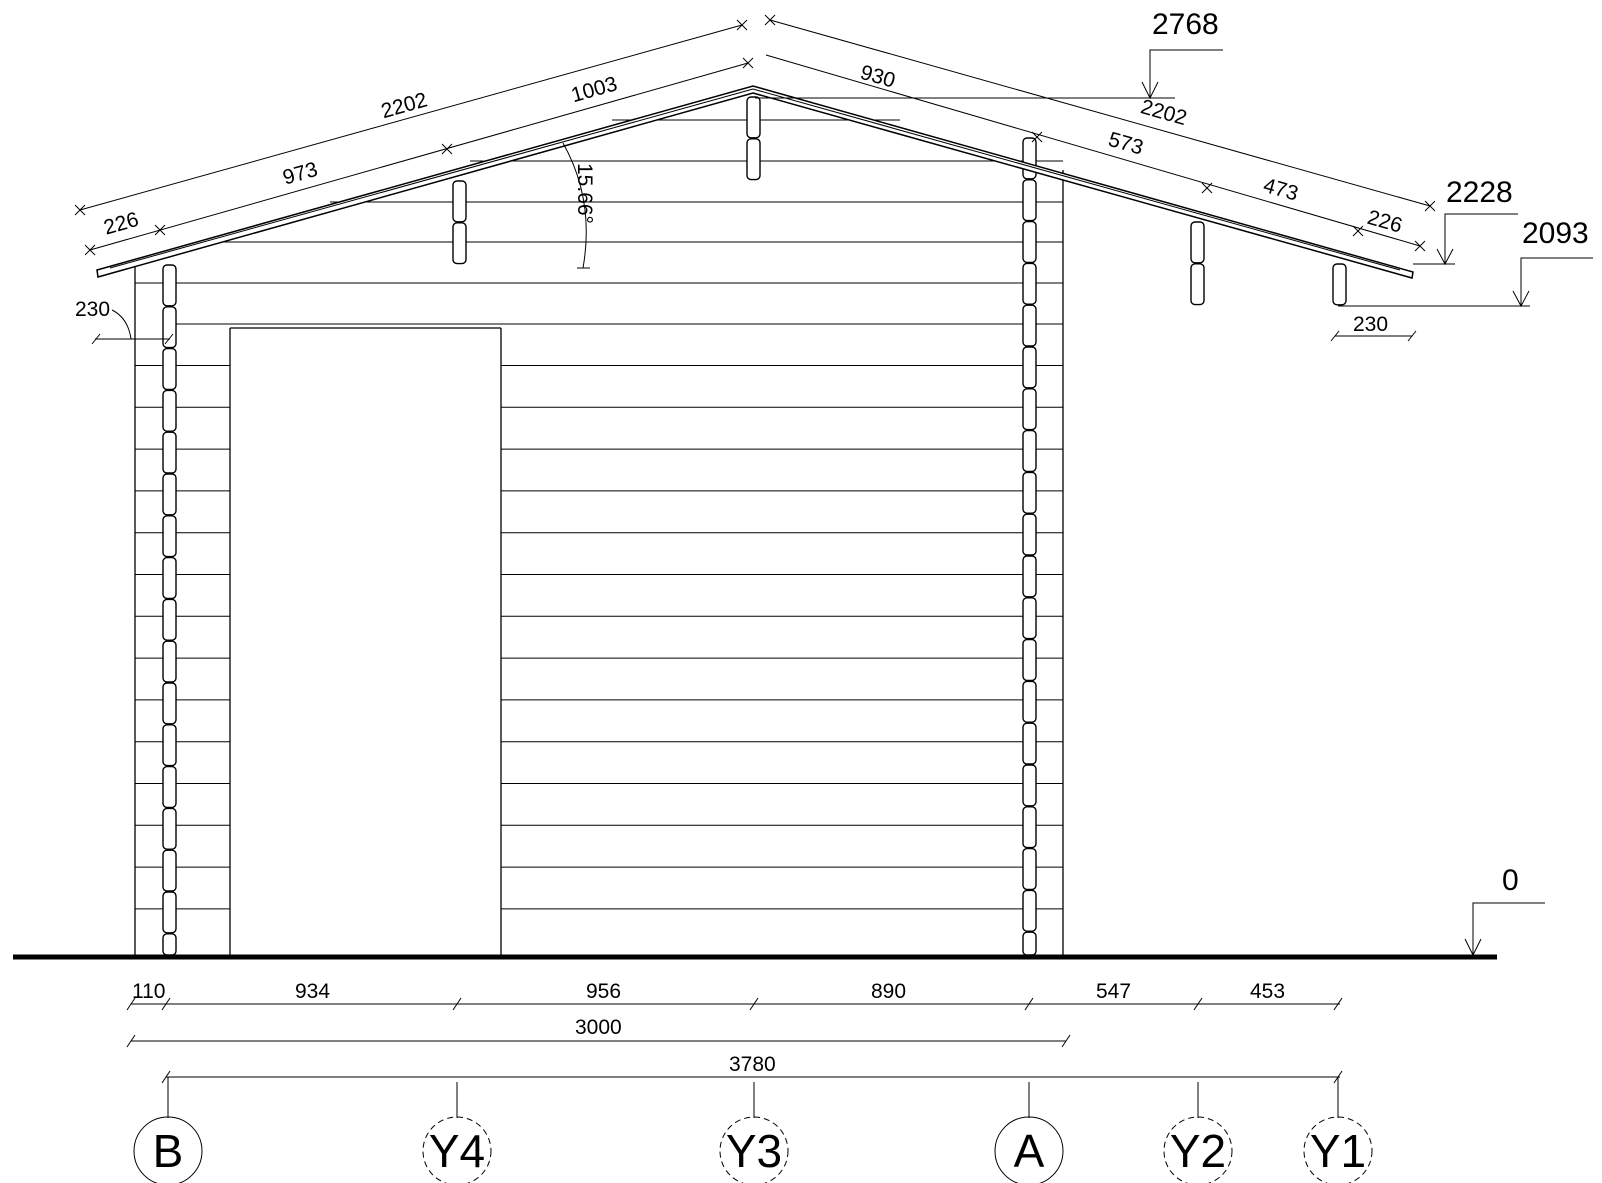 The image size is (1602, 1183). What do you see at coordinates (1385, 222) in the screenshot?
I see `right-slope-seg-4: 226` at bounding box center [1385, 222].